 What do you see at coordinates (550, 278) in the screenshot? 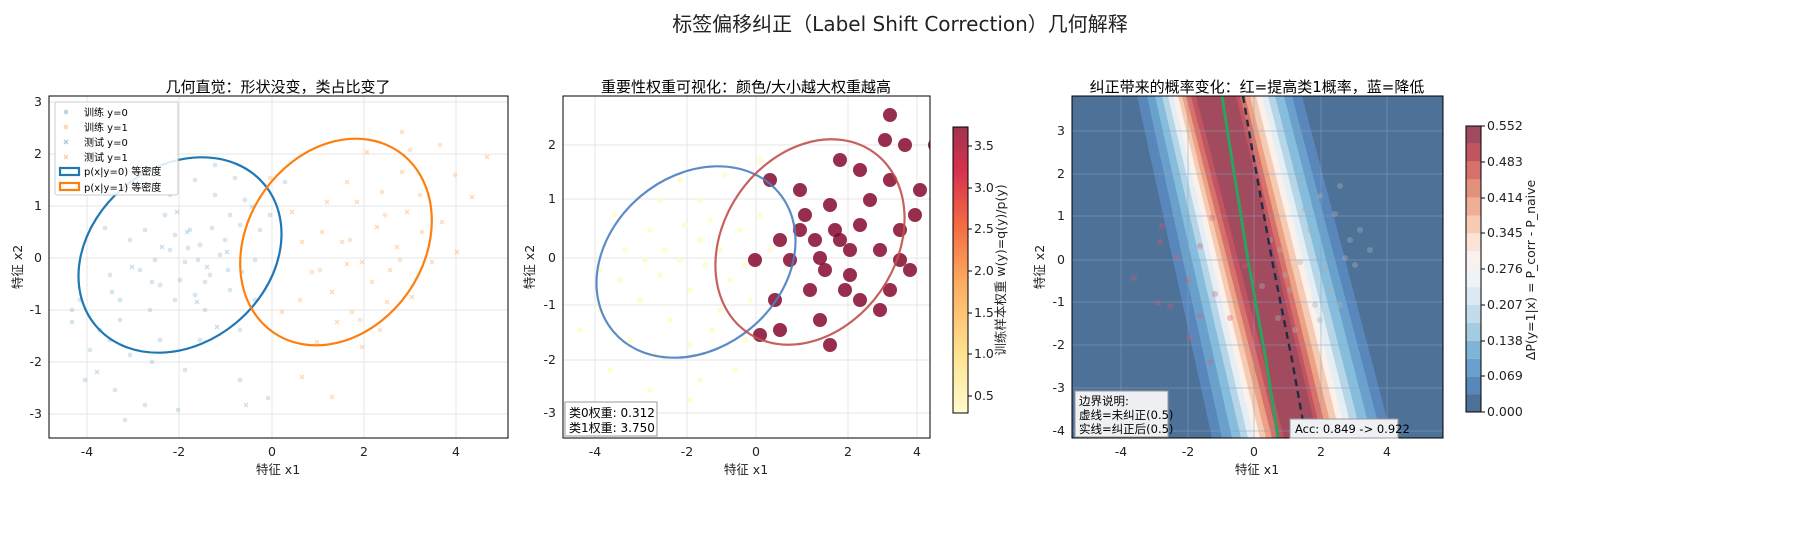
I see `panel2-yticks: 2 1 0 -1 -2 -3` at bounding box center [550, 278].